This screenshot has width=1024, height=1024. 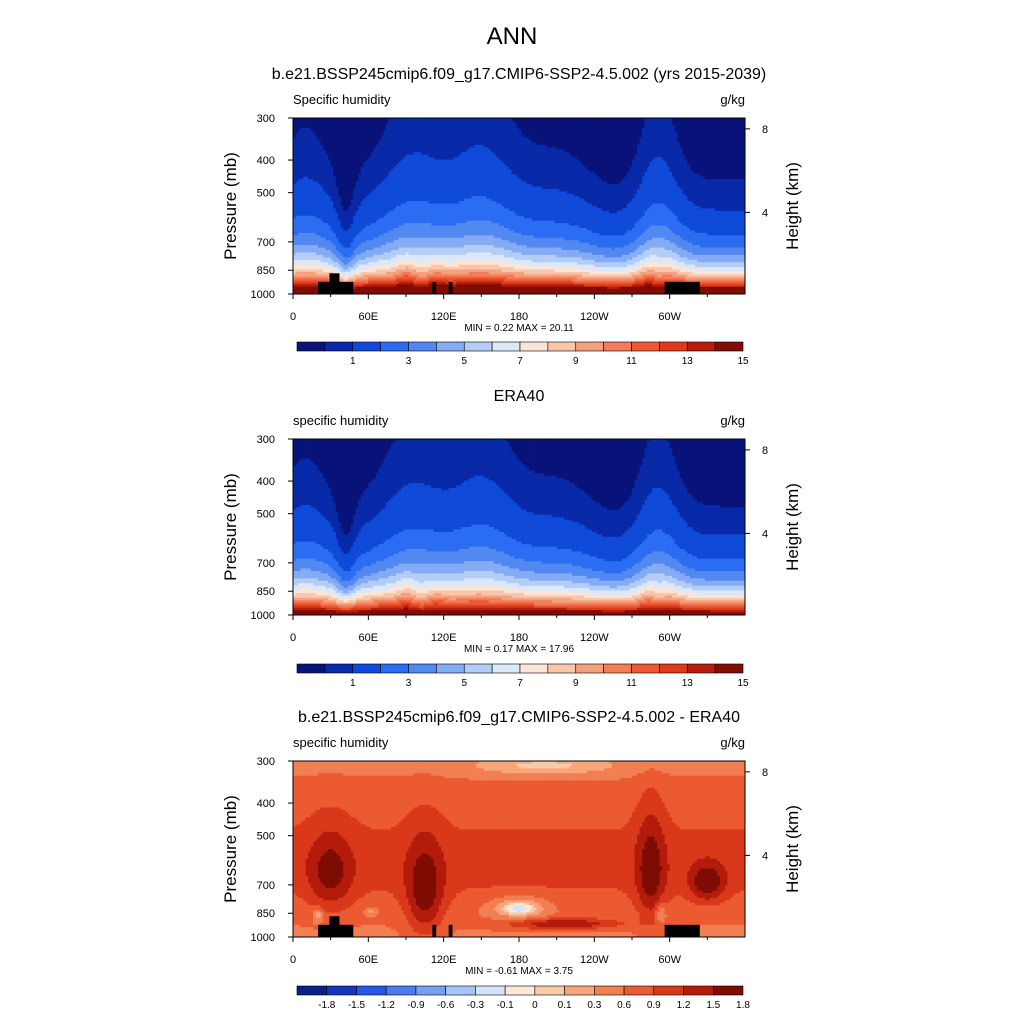 What do you see at coordinates (266, 804) in the screenshot?
I see `y-tick-label: 400` at bounding box center [266, 804].